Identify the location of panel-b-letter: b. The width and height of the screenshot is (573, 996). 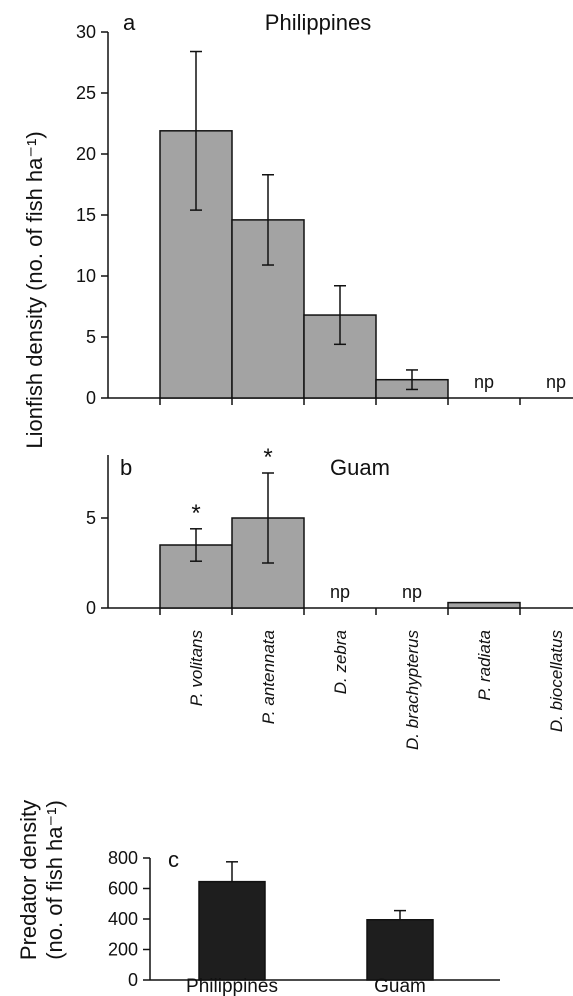
(126, 467).